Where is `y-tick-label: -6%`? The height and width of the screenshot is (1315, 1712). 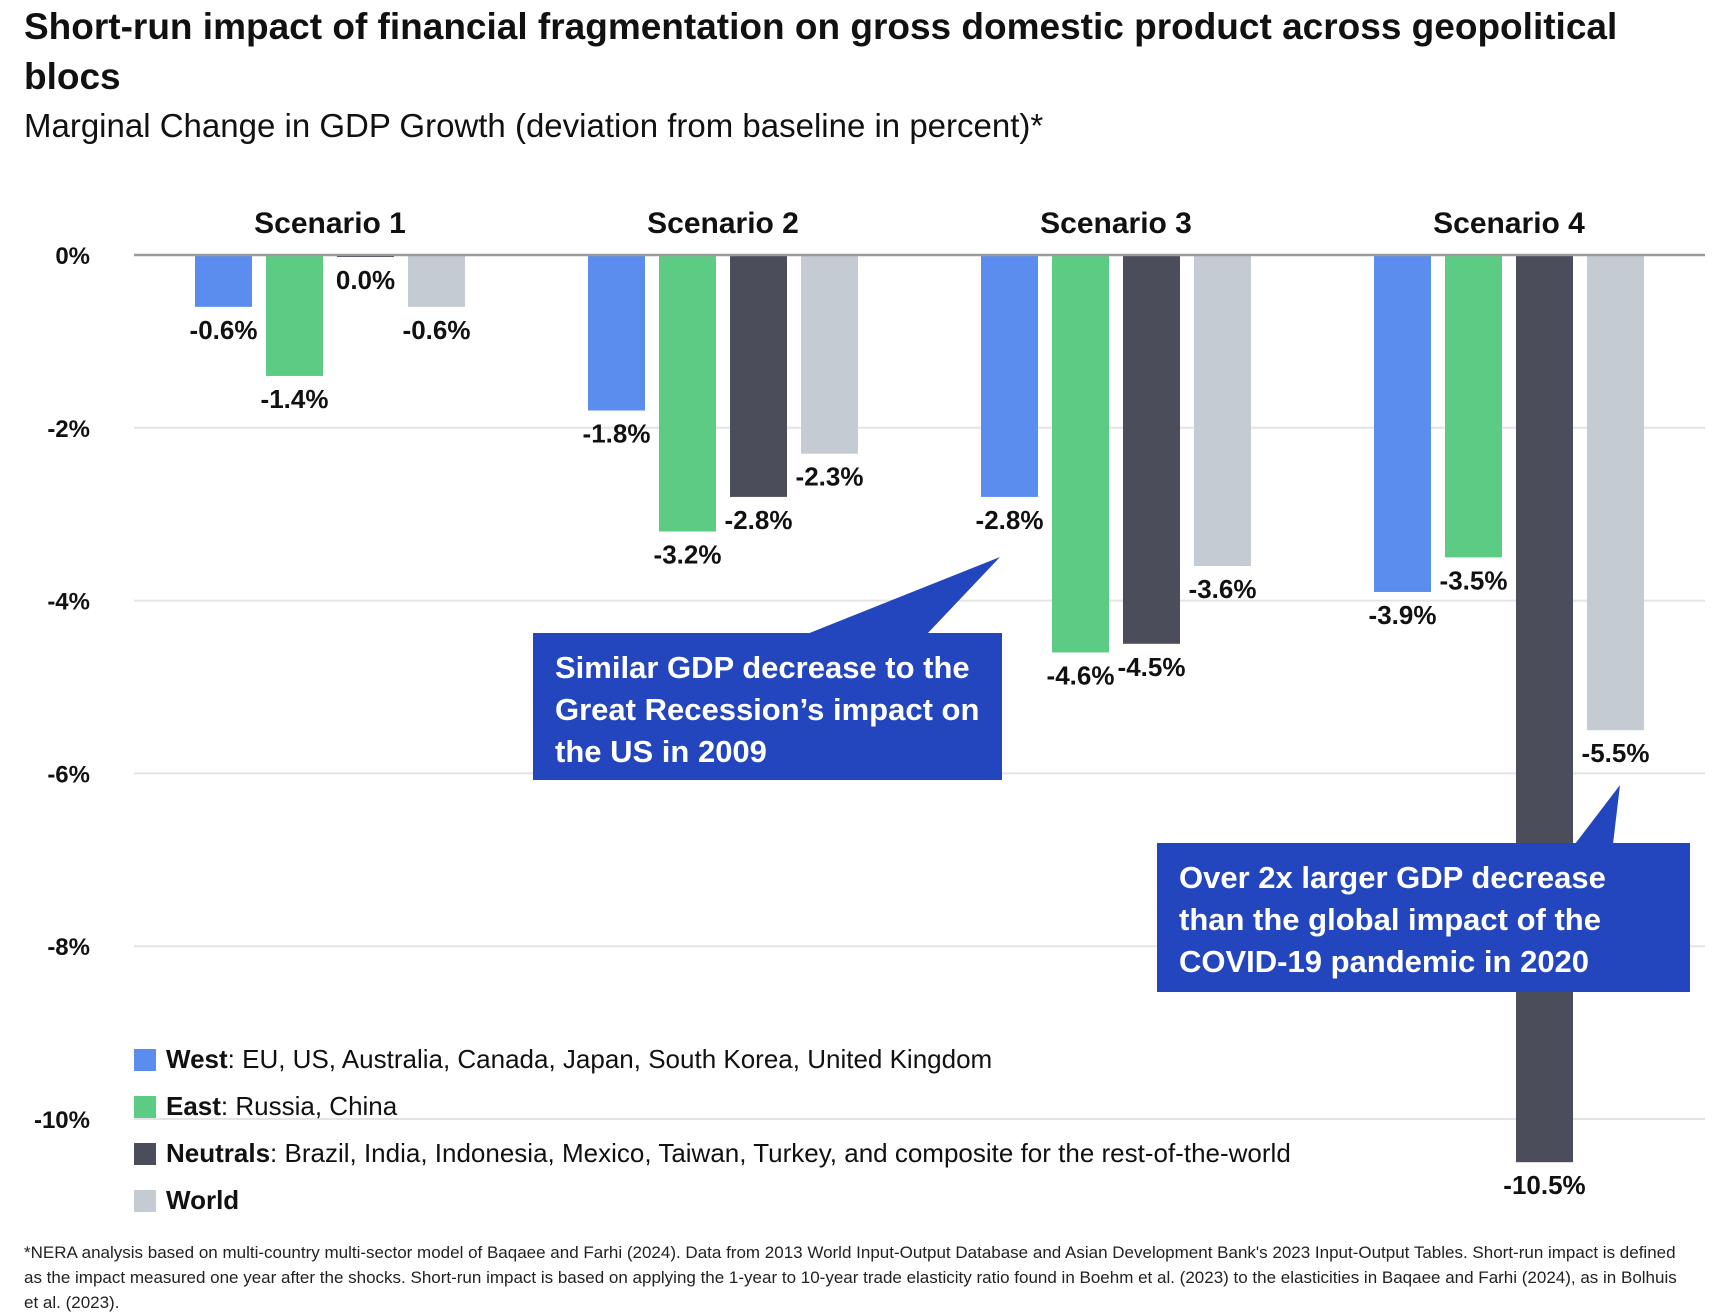 y-tick-label: -6% is located at coordinates (68, 774).